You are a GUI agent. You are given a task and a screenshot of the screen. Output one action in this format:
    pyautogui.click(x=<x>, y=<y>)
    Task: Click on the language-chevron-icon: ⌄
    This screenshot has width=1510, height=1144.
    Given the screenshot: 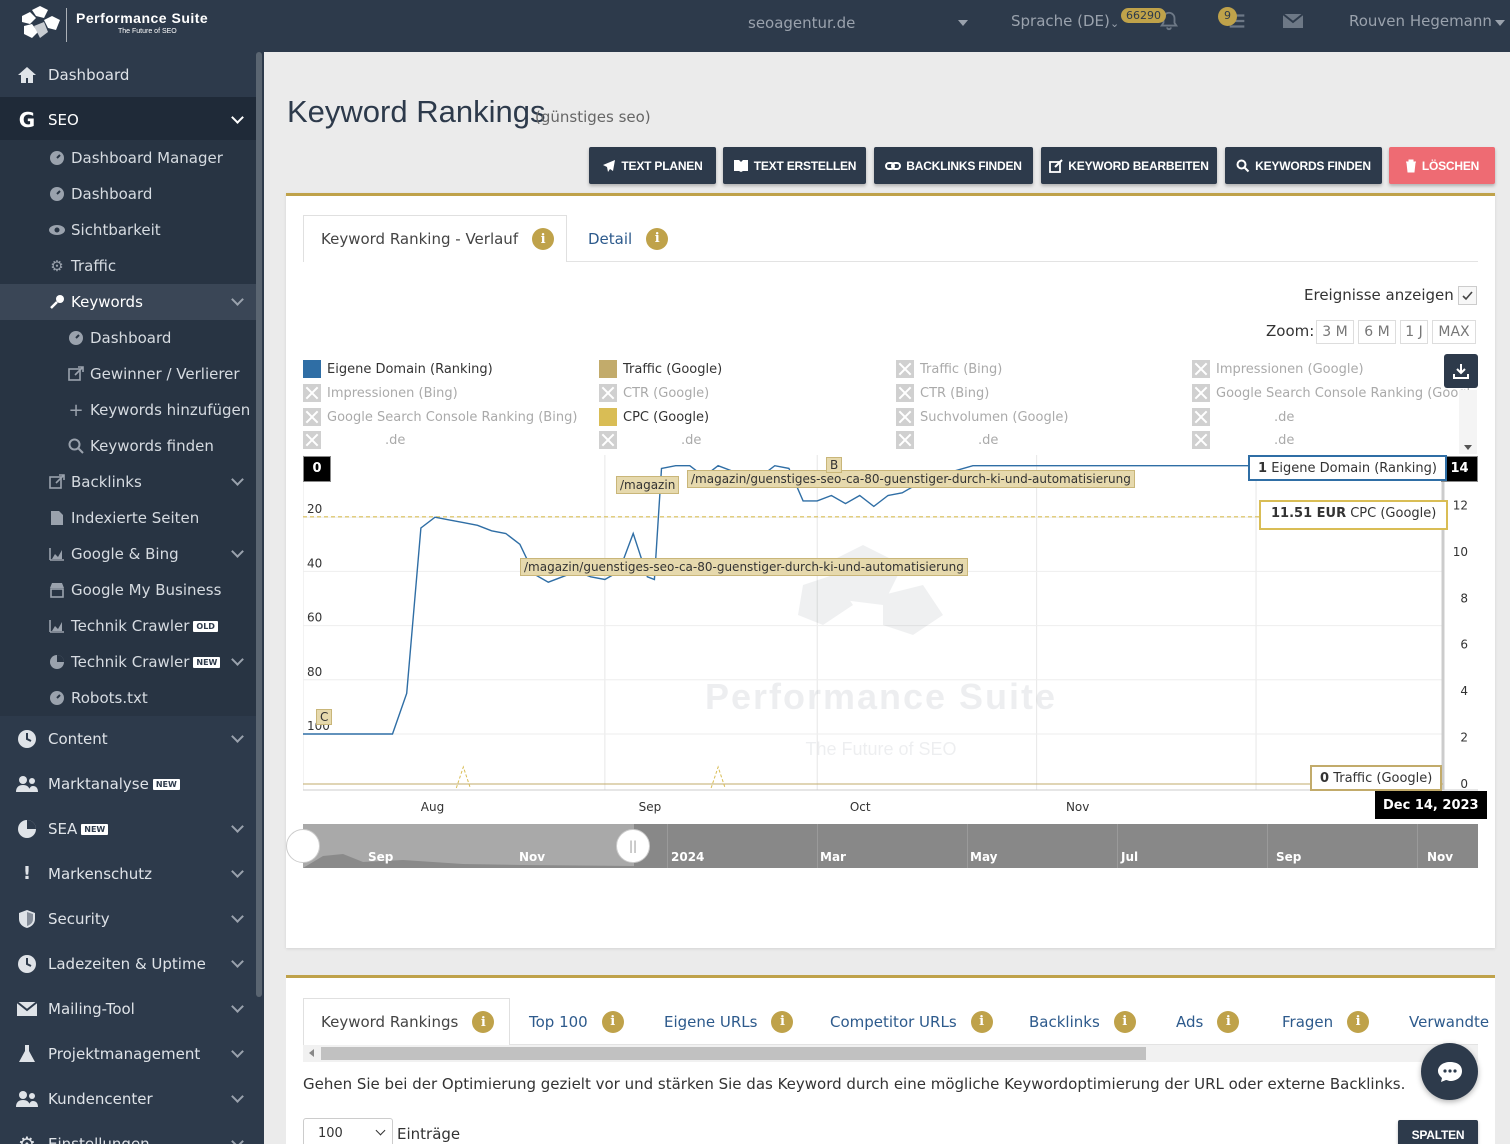 What is the action you would take?
    pyautogui.click(x=1115, y=23)
    